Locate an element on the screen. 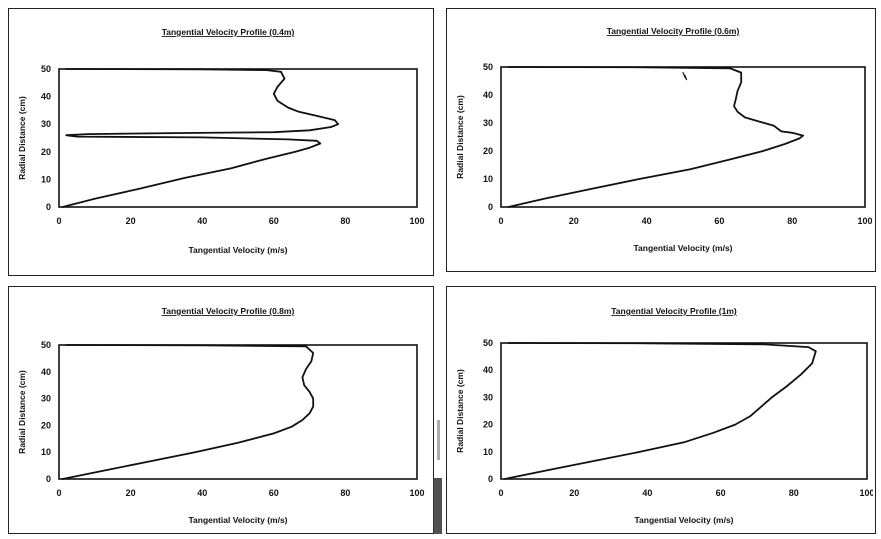  chart-title: Tangential Velocity Profile (1m) is located at coordinates (674, 311).